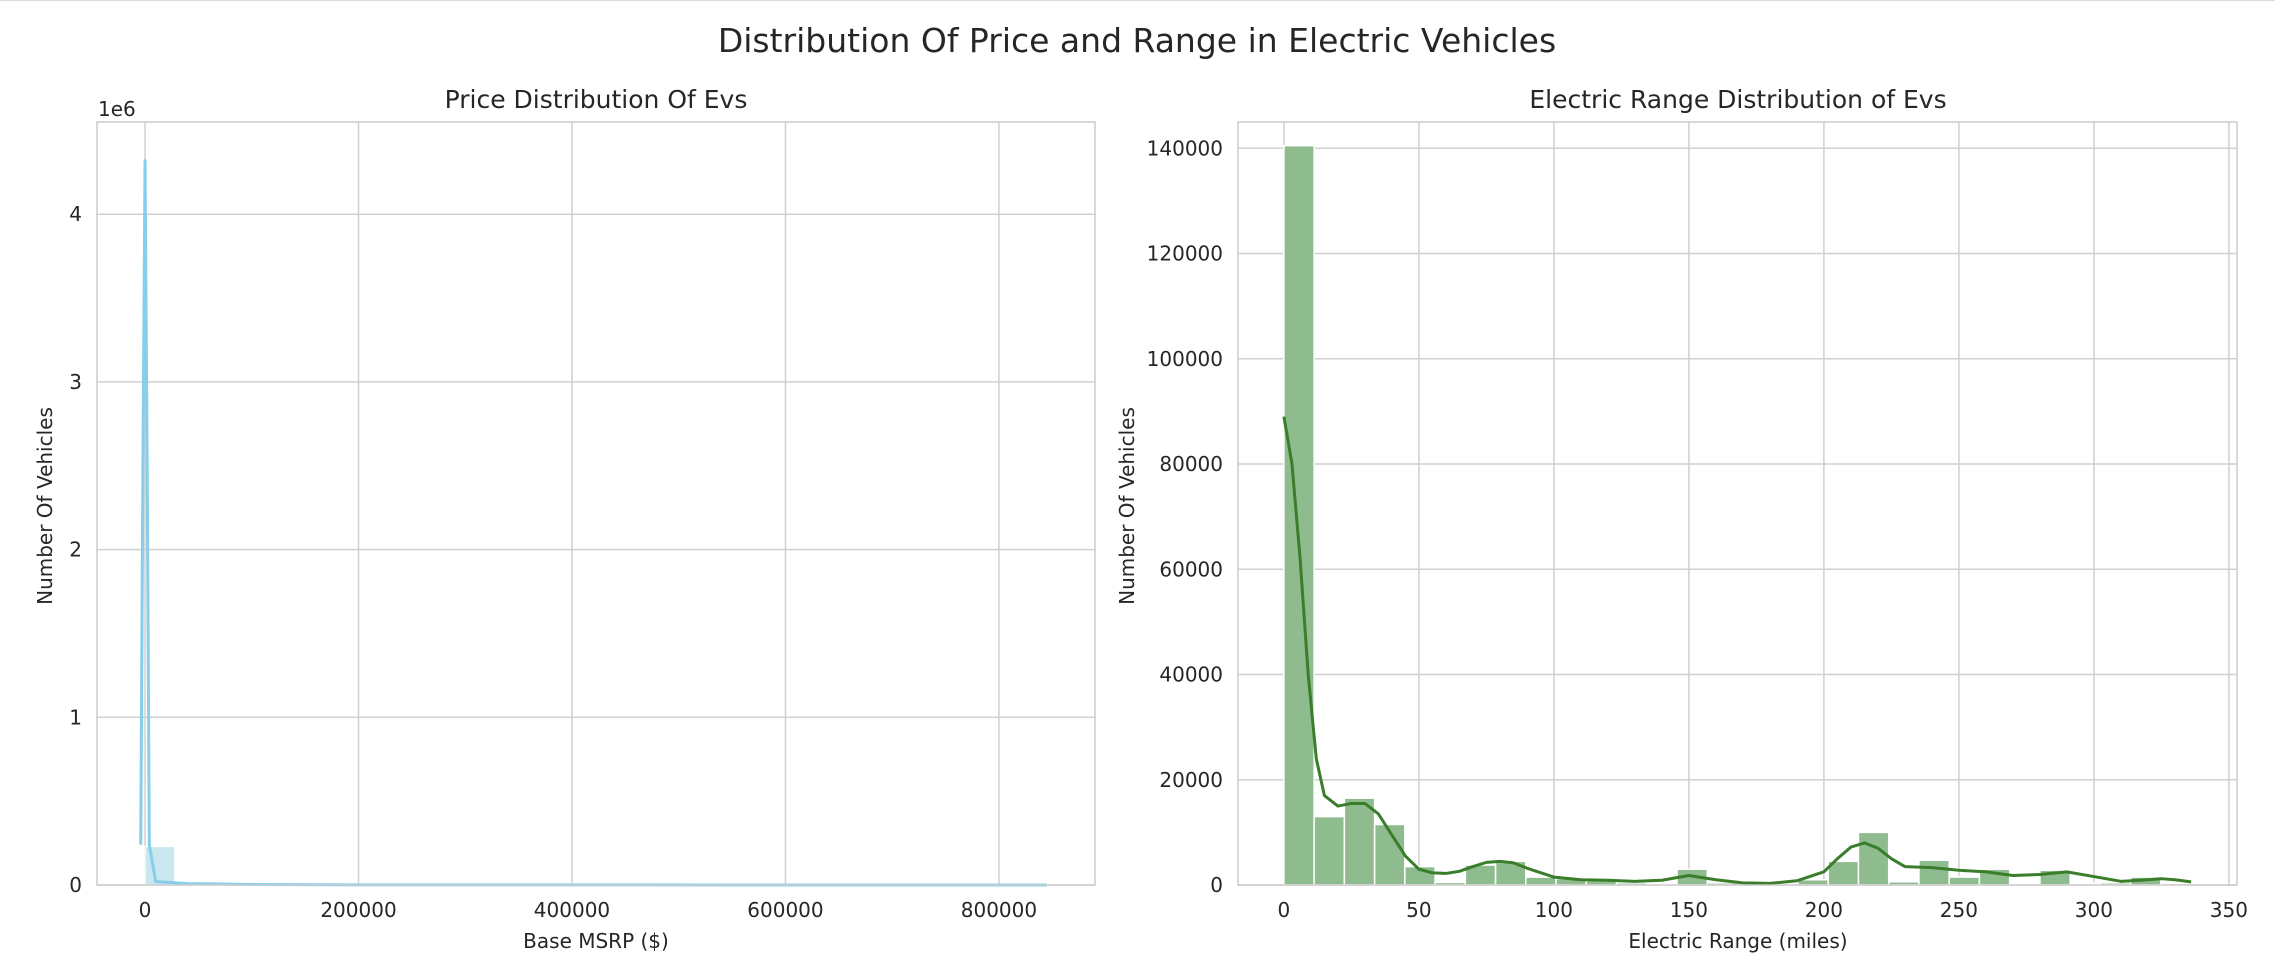  I want to click on price-chart-offset-text: 1e6, so click(117, 109).